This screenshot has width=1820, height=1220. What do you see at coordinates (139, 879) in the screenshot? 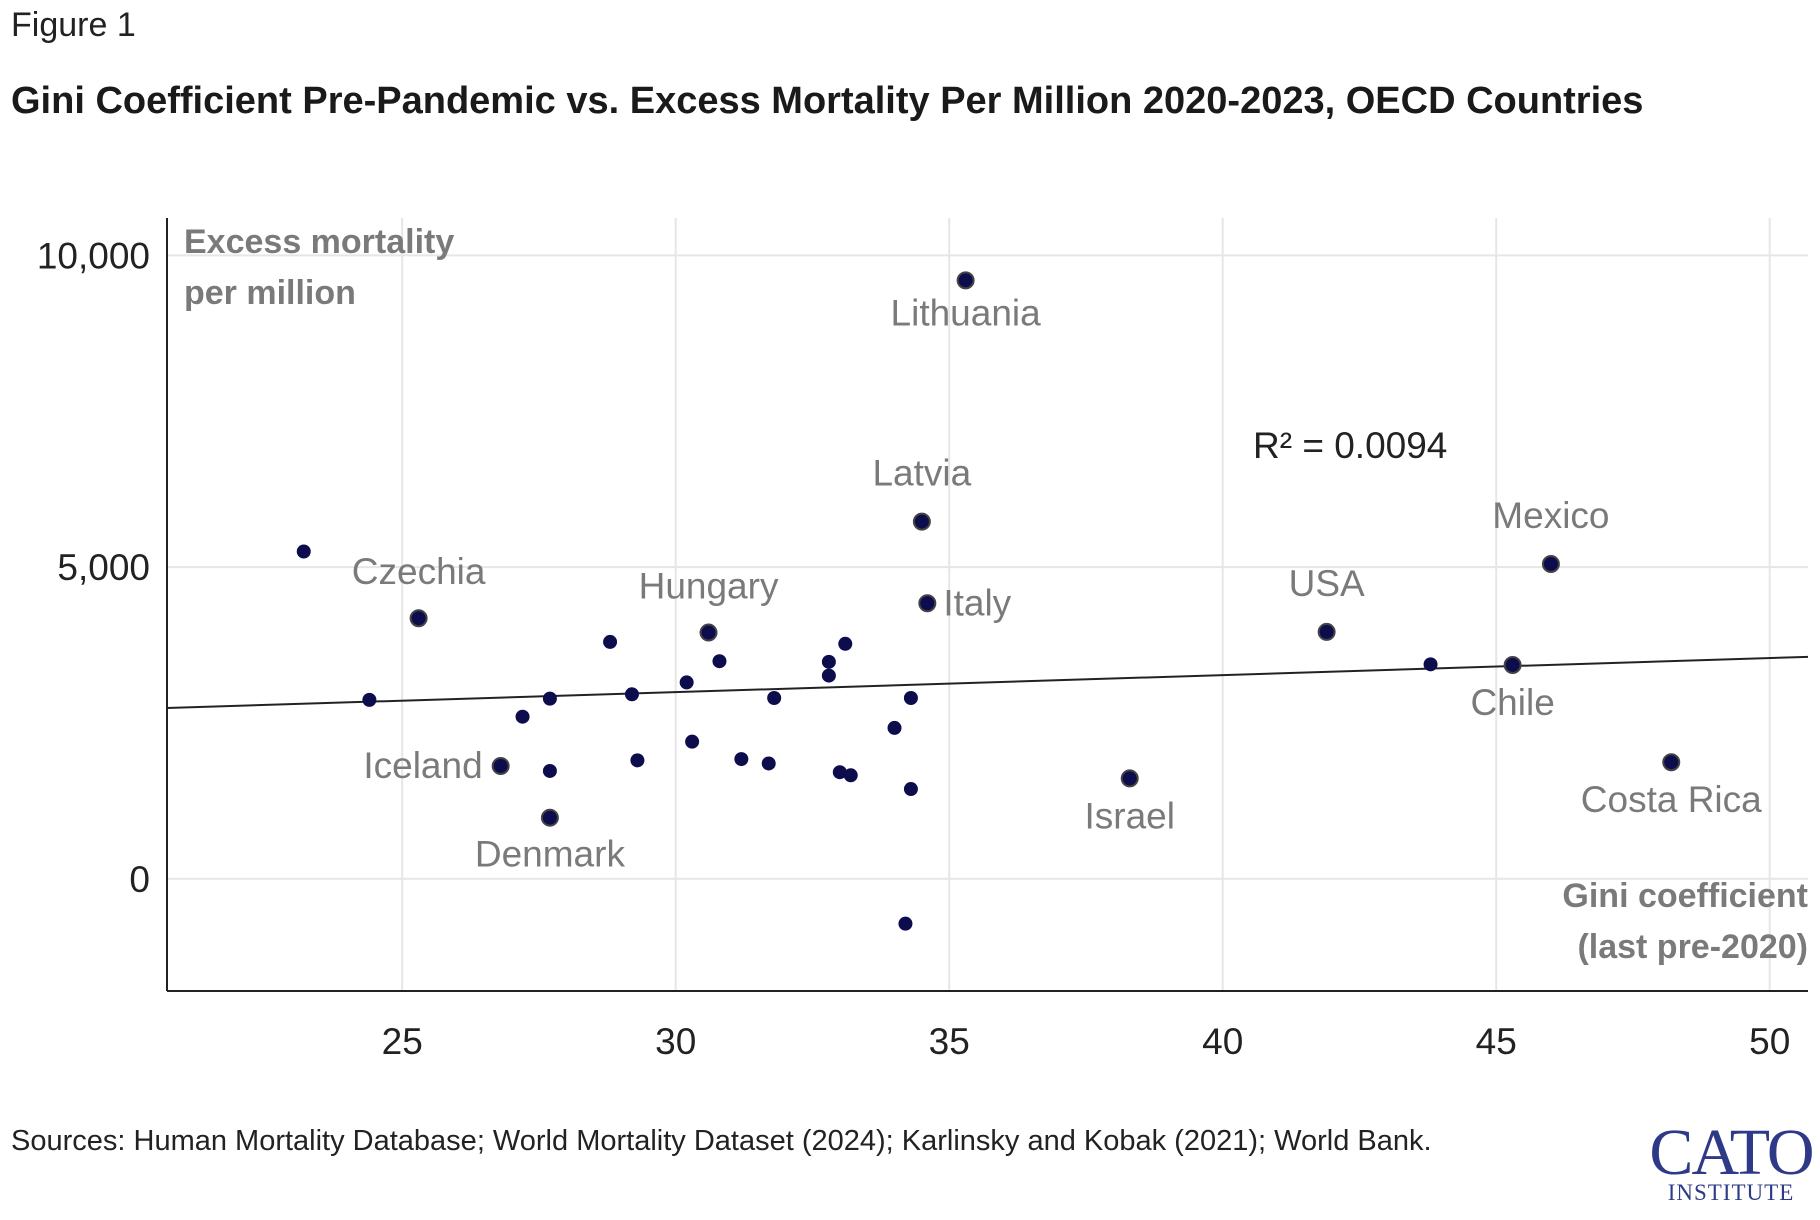
I see `y-tick-label: 0` at bounding box center [139, 879].